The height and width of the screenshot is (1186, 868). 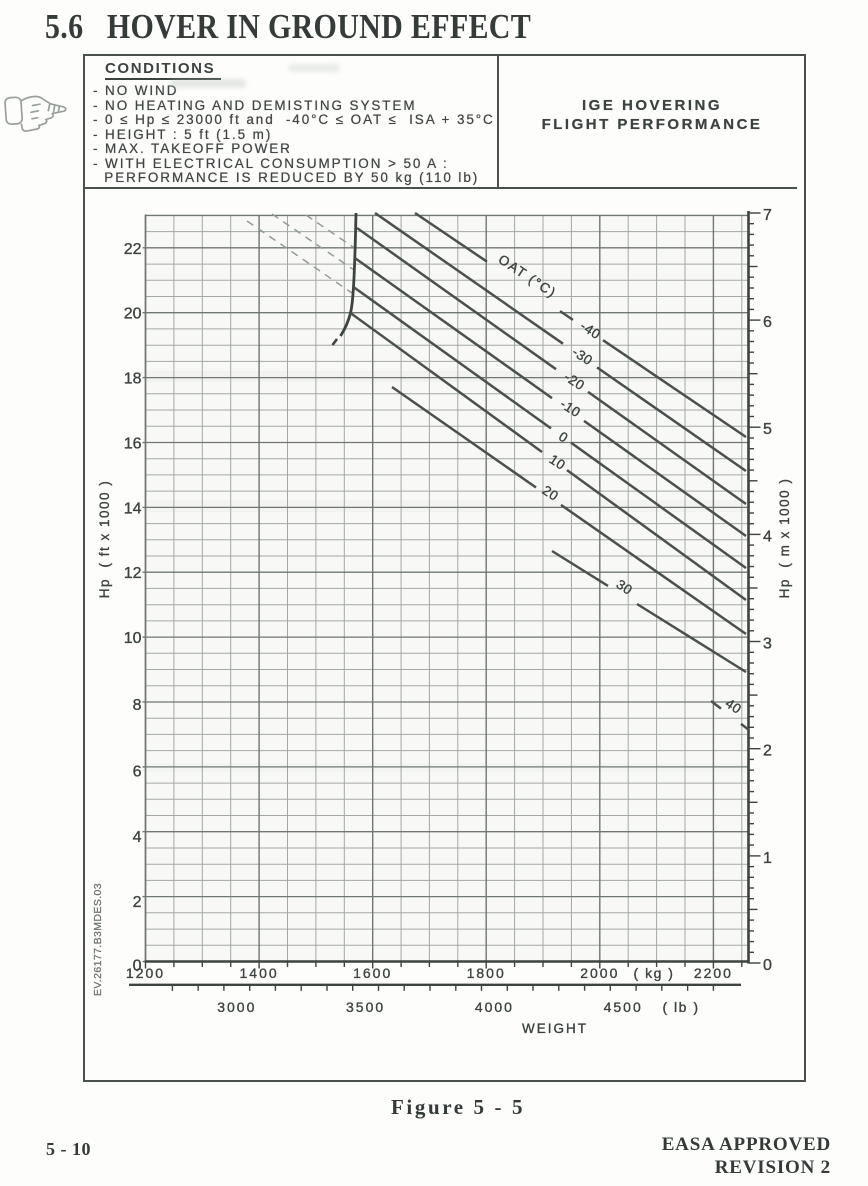 I want to click on svg-text: Hp ( ft x 1000 ), so click(x=104, y=539).